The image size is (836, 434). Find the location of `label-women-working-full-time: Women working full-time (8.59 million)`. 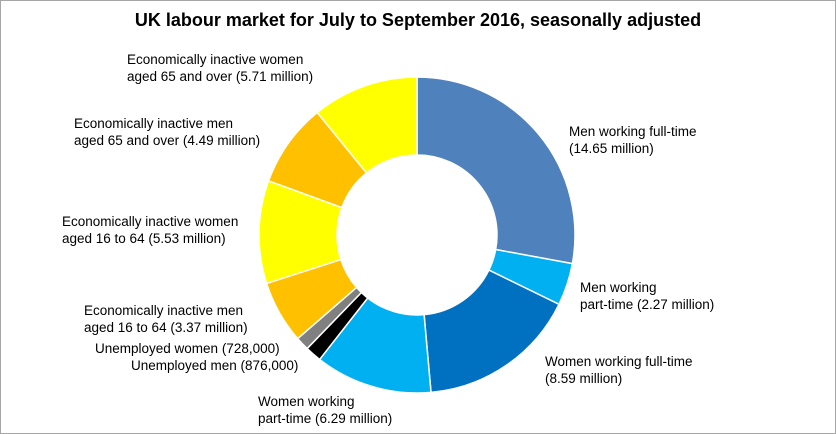

label-women-working-full-time: Women working full-time (8.59 million) is located at coordinates (619, 370).